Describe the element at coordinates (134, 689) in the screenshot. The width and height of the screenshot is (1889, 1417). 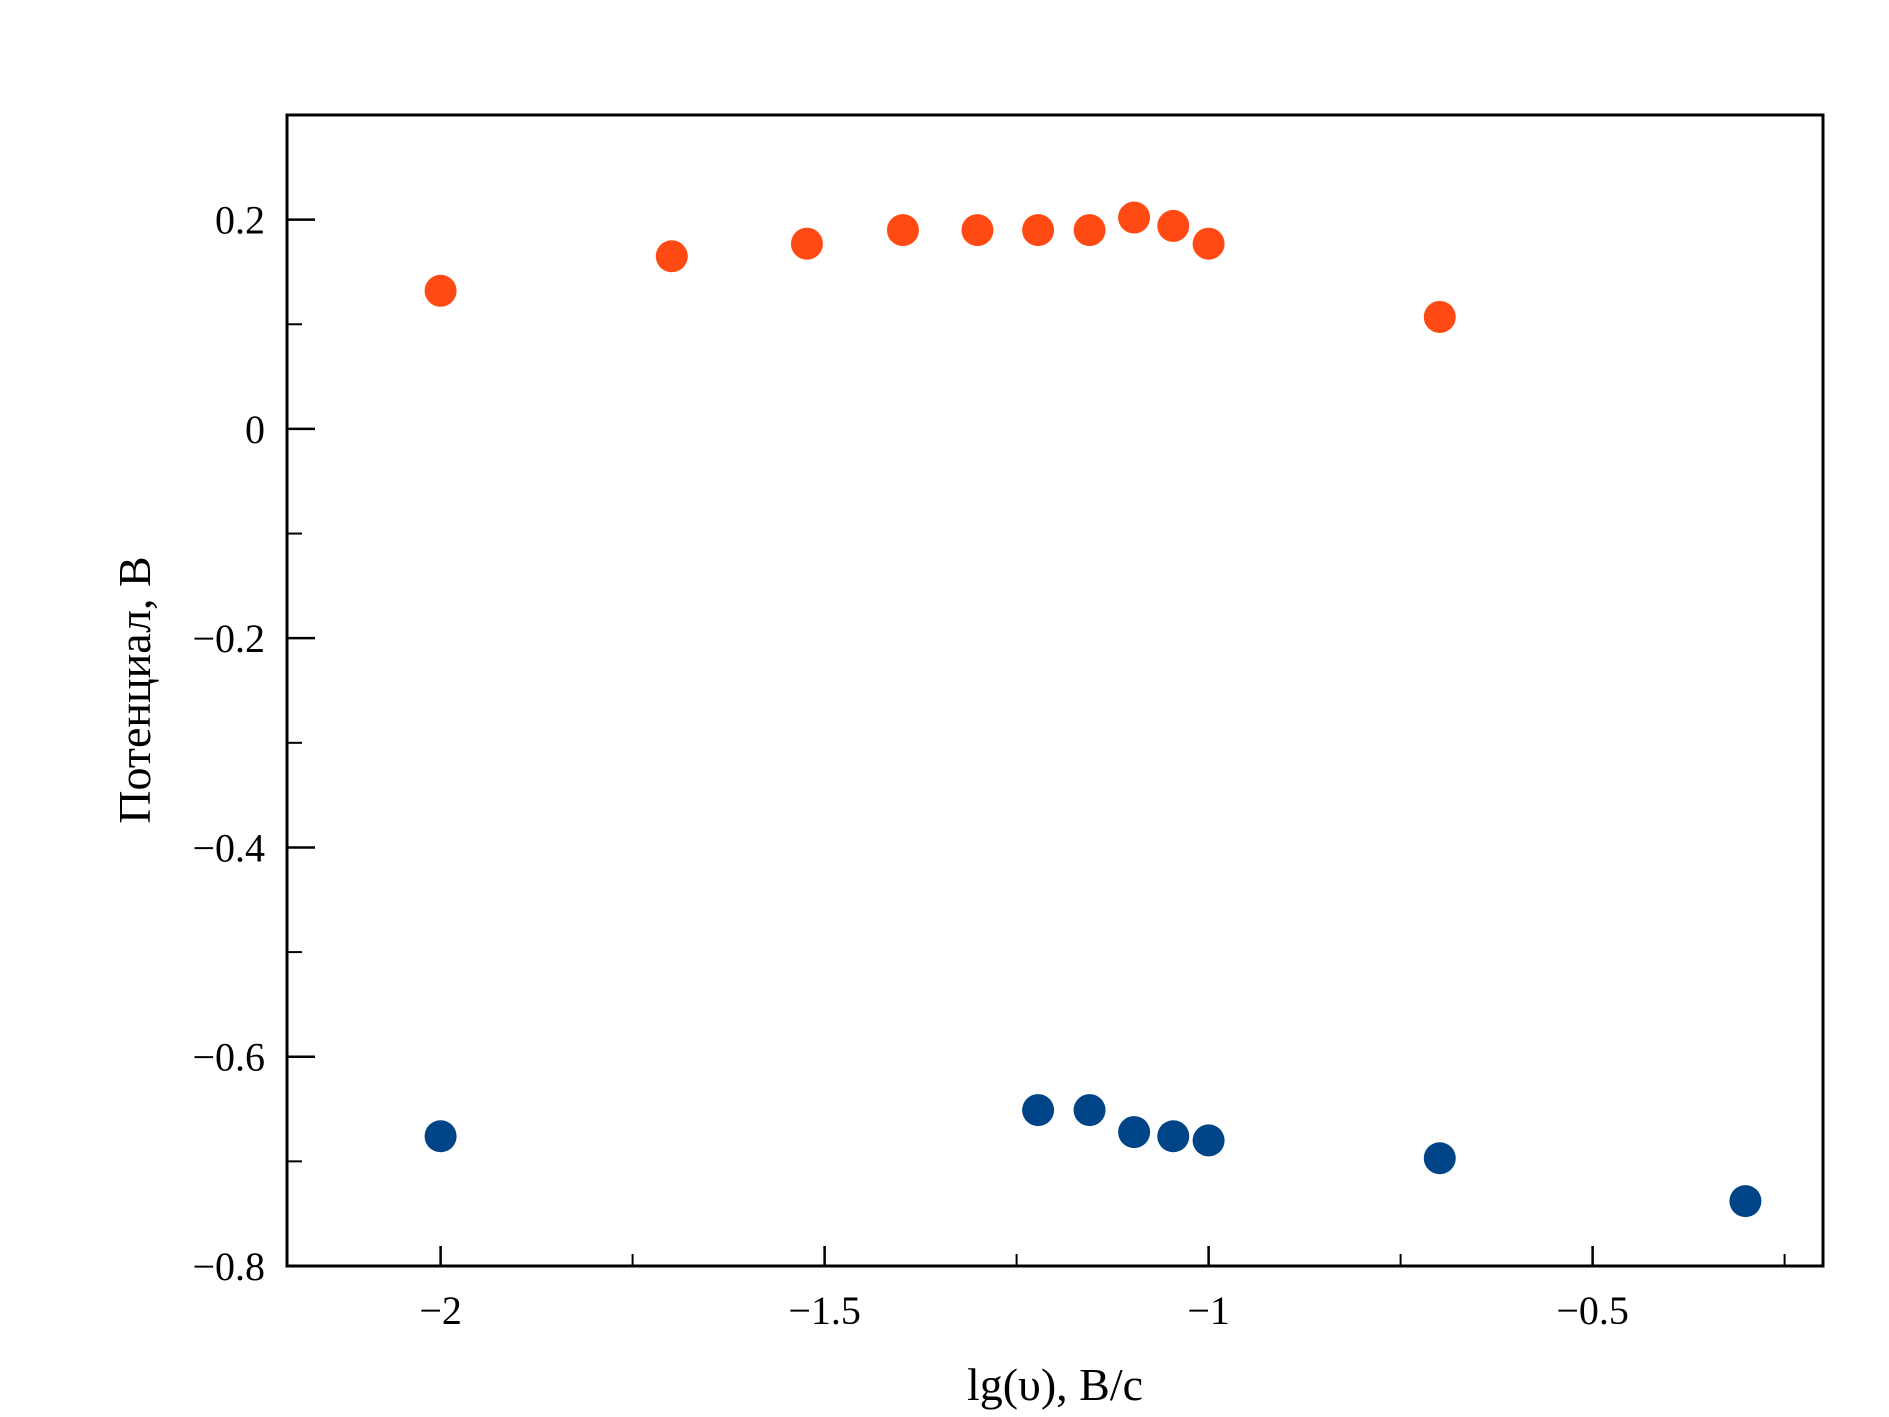
I see `y-axis-label: Потенциал, В` at that location.